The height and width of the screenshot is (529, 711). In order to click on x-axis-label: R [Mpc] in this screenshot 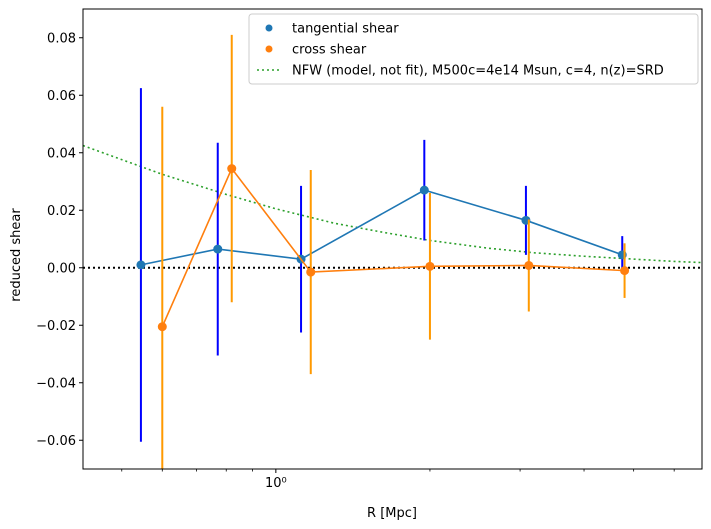, I will do `click(392, 513)`.